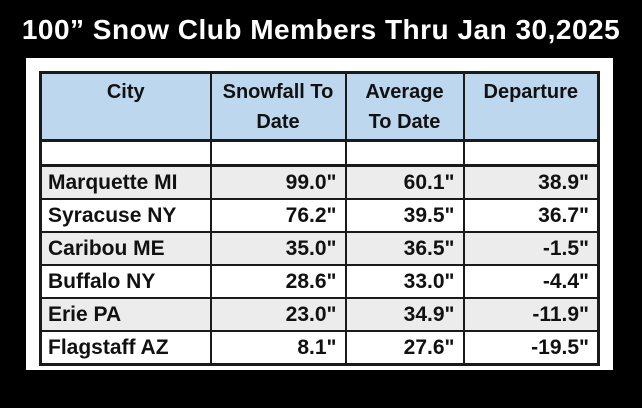  Describe the element at coordinates (278, 348) in the screenshot. I see `cell-snowfall: 8.1"` at that location.